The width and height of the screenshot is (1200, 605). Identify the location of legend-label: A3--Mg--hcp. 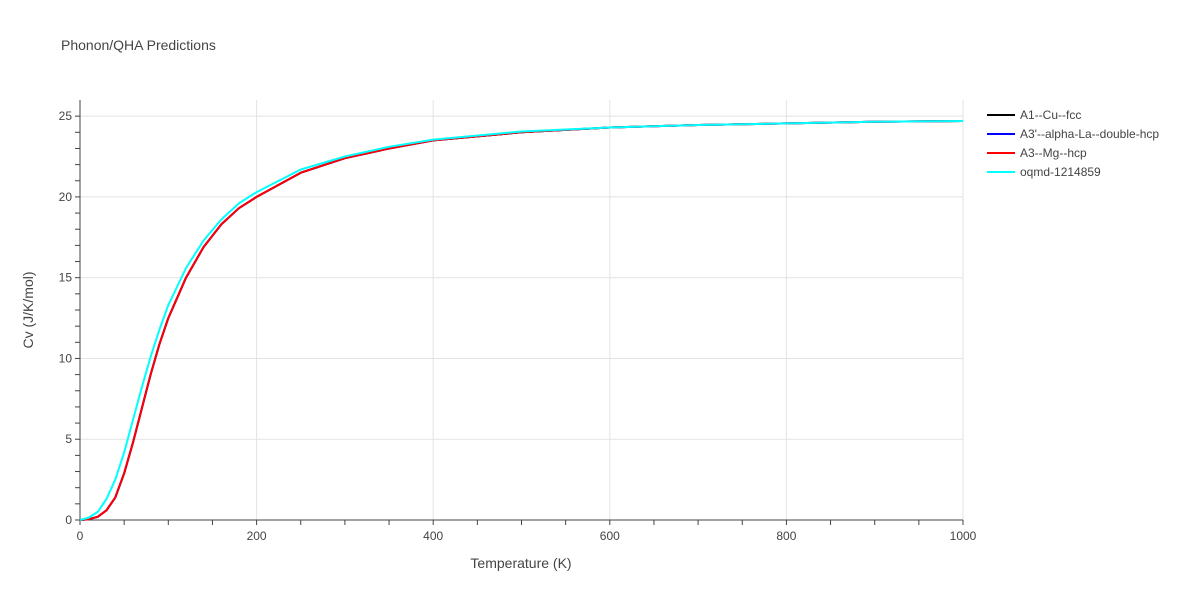
(1053, 153).